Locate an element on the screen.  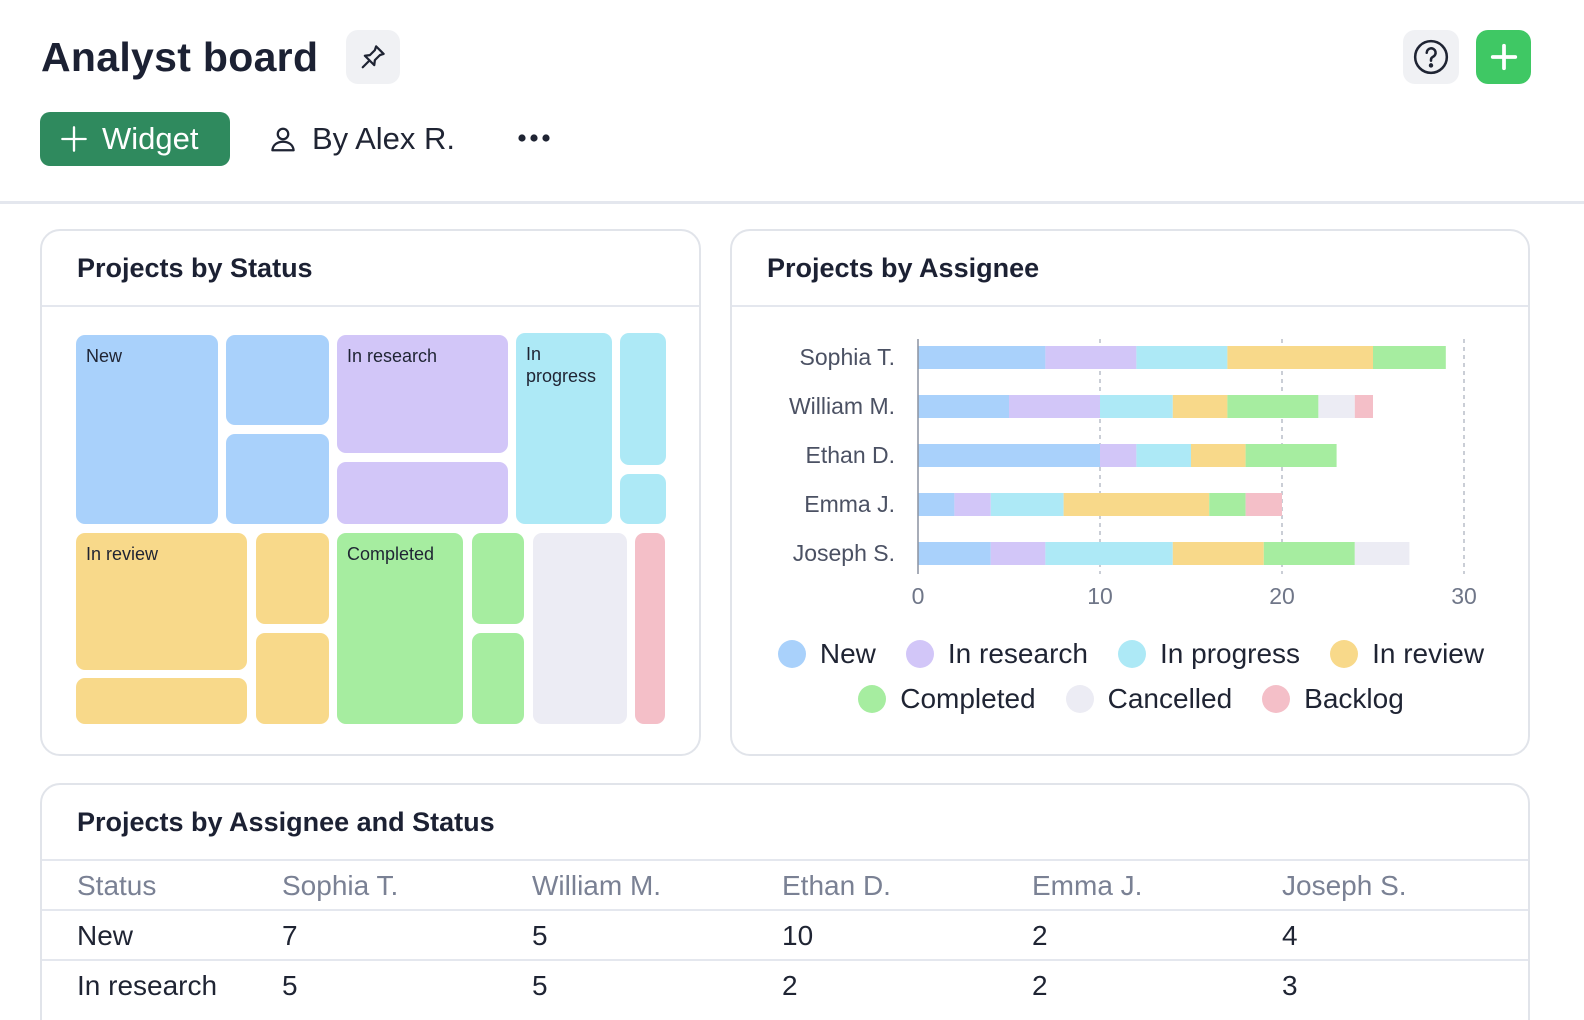
legend-label: In research is located at coordinates (1017, 653).